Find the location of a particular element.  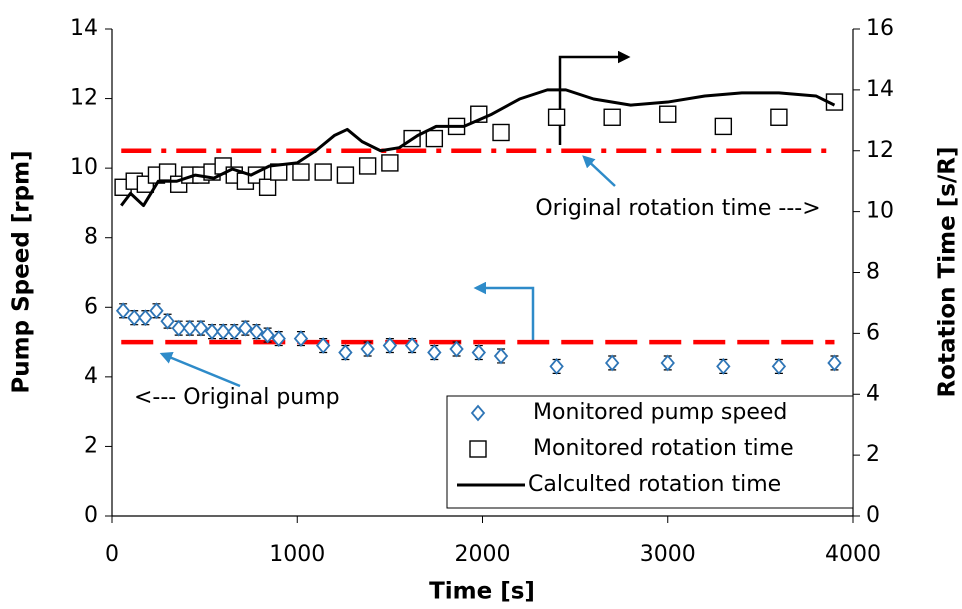

y2-axis-title: Rotation Time [s/R] is located at coordinates (948, 271).